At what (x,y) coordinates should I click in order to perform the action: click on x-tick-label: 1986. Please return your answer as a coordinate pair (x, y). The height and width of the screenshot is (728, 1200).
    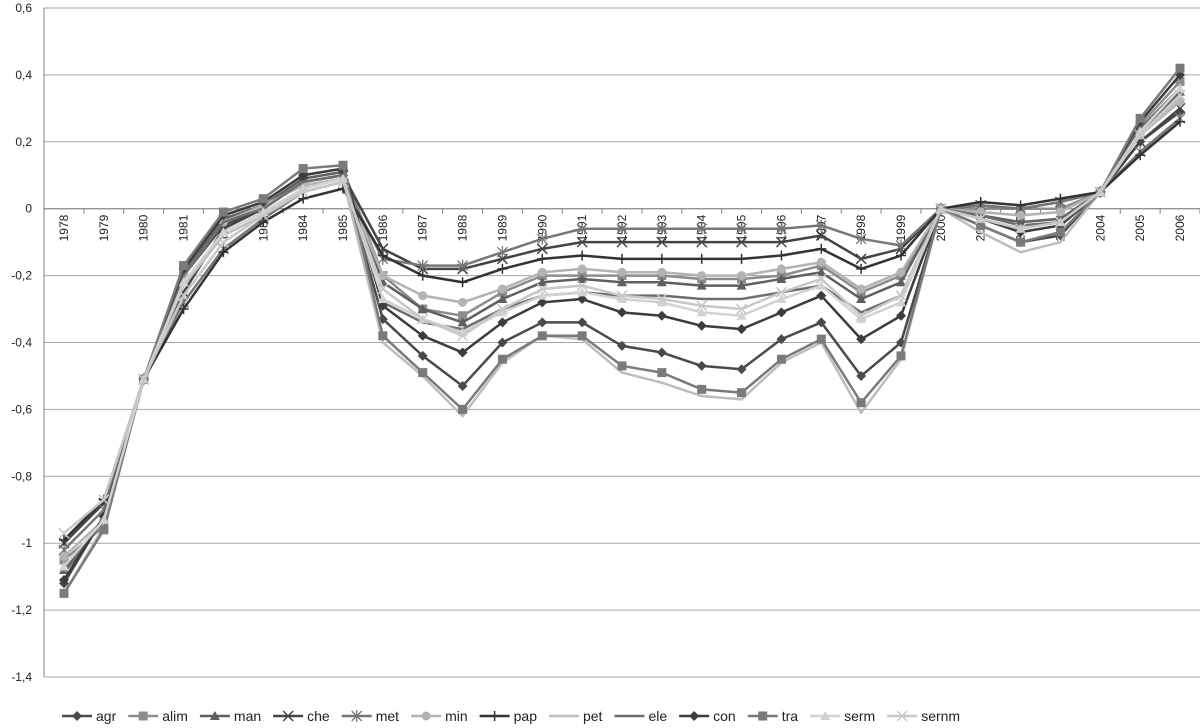
    Looking at the image, I should click on (383, 227).